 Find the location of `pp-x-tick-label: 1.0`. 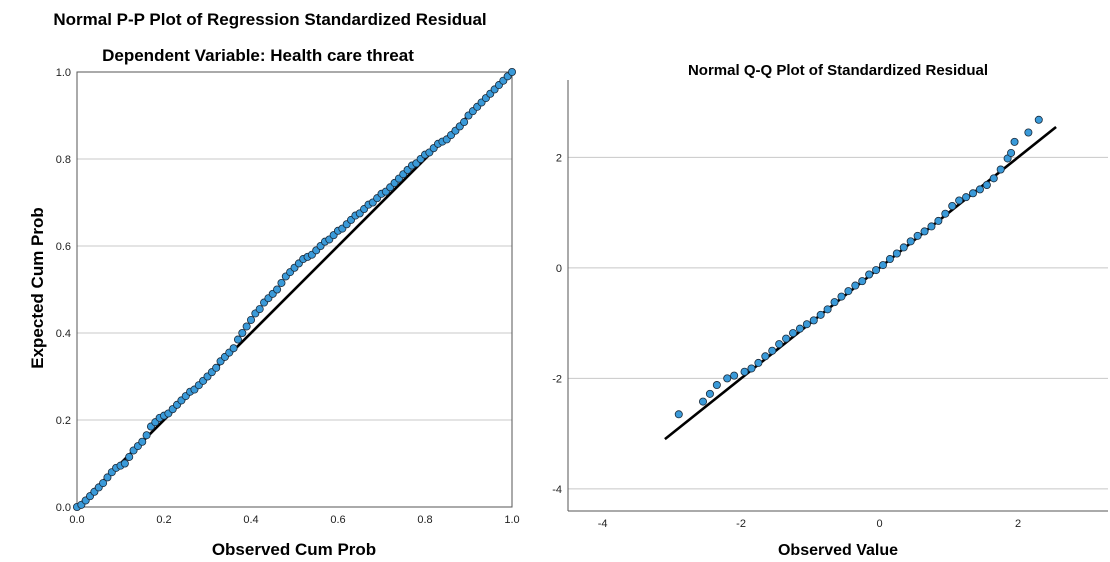

pp-x-tick-label: 1.0 is located at coordinates (511, 520).